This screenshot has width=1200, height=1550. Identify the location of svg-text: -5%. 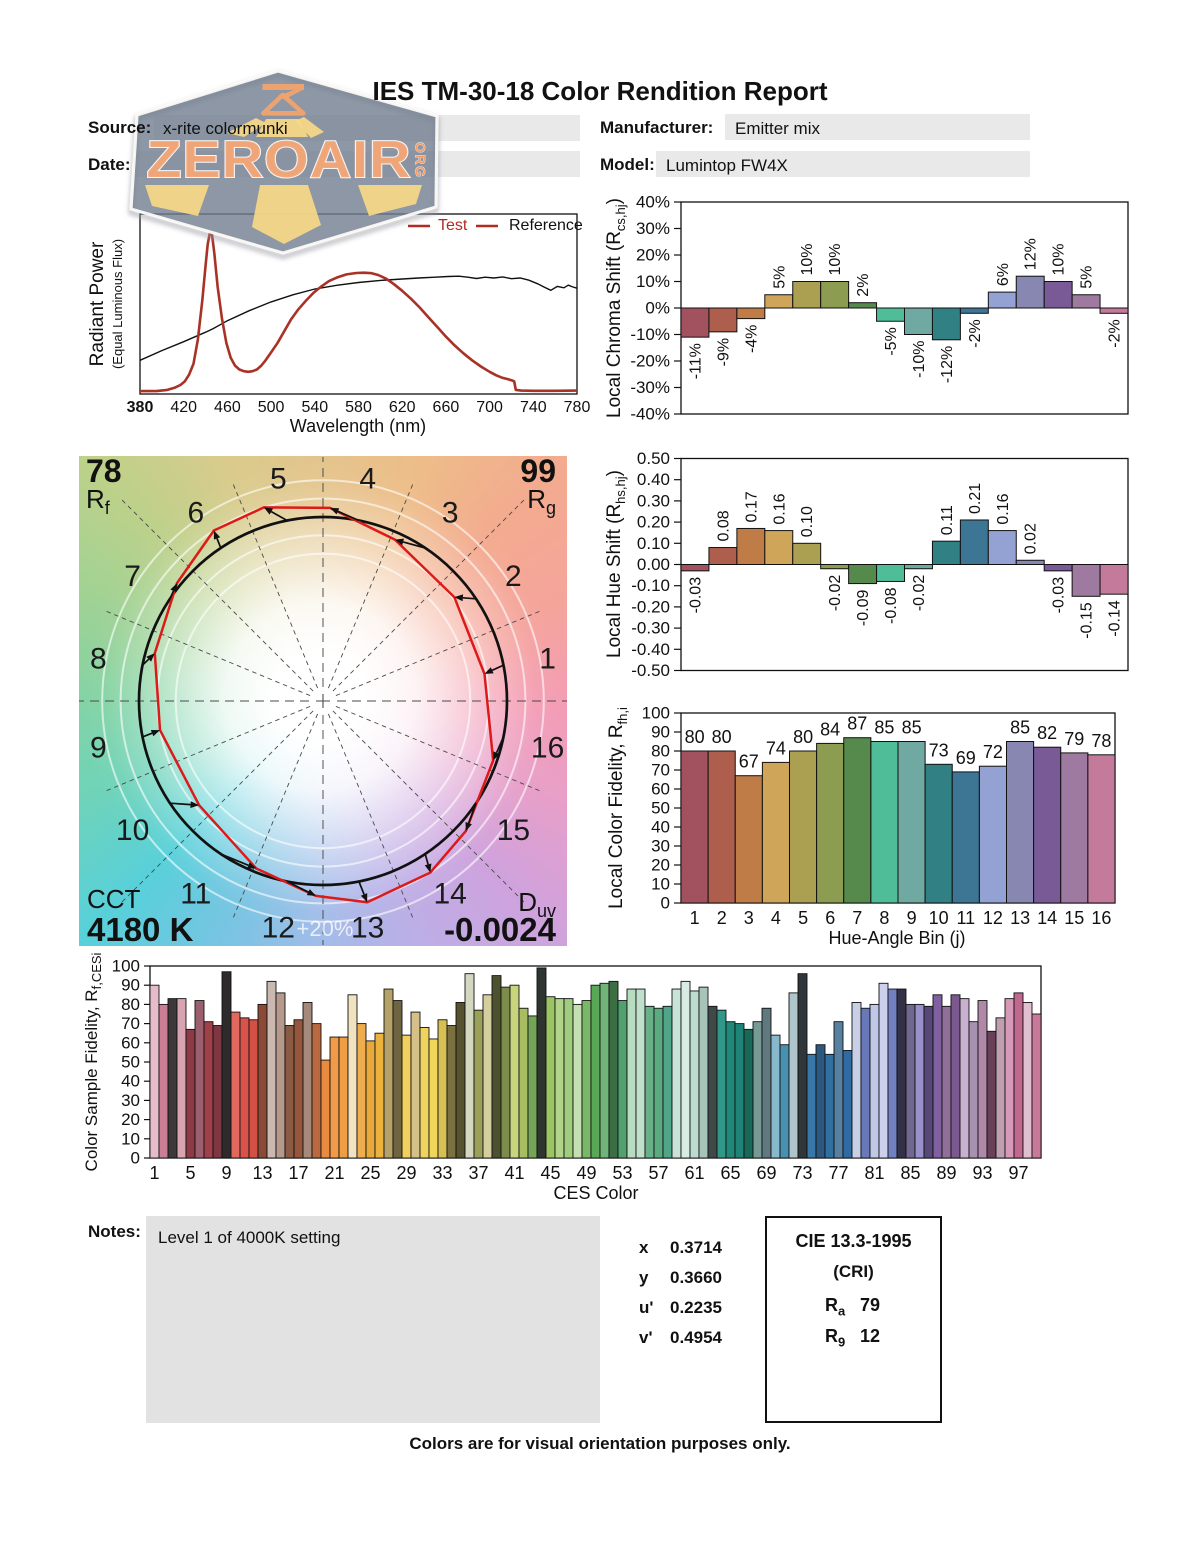
(891, 341).